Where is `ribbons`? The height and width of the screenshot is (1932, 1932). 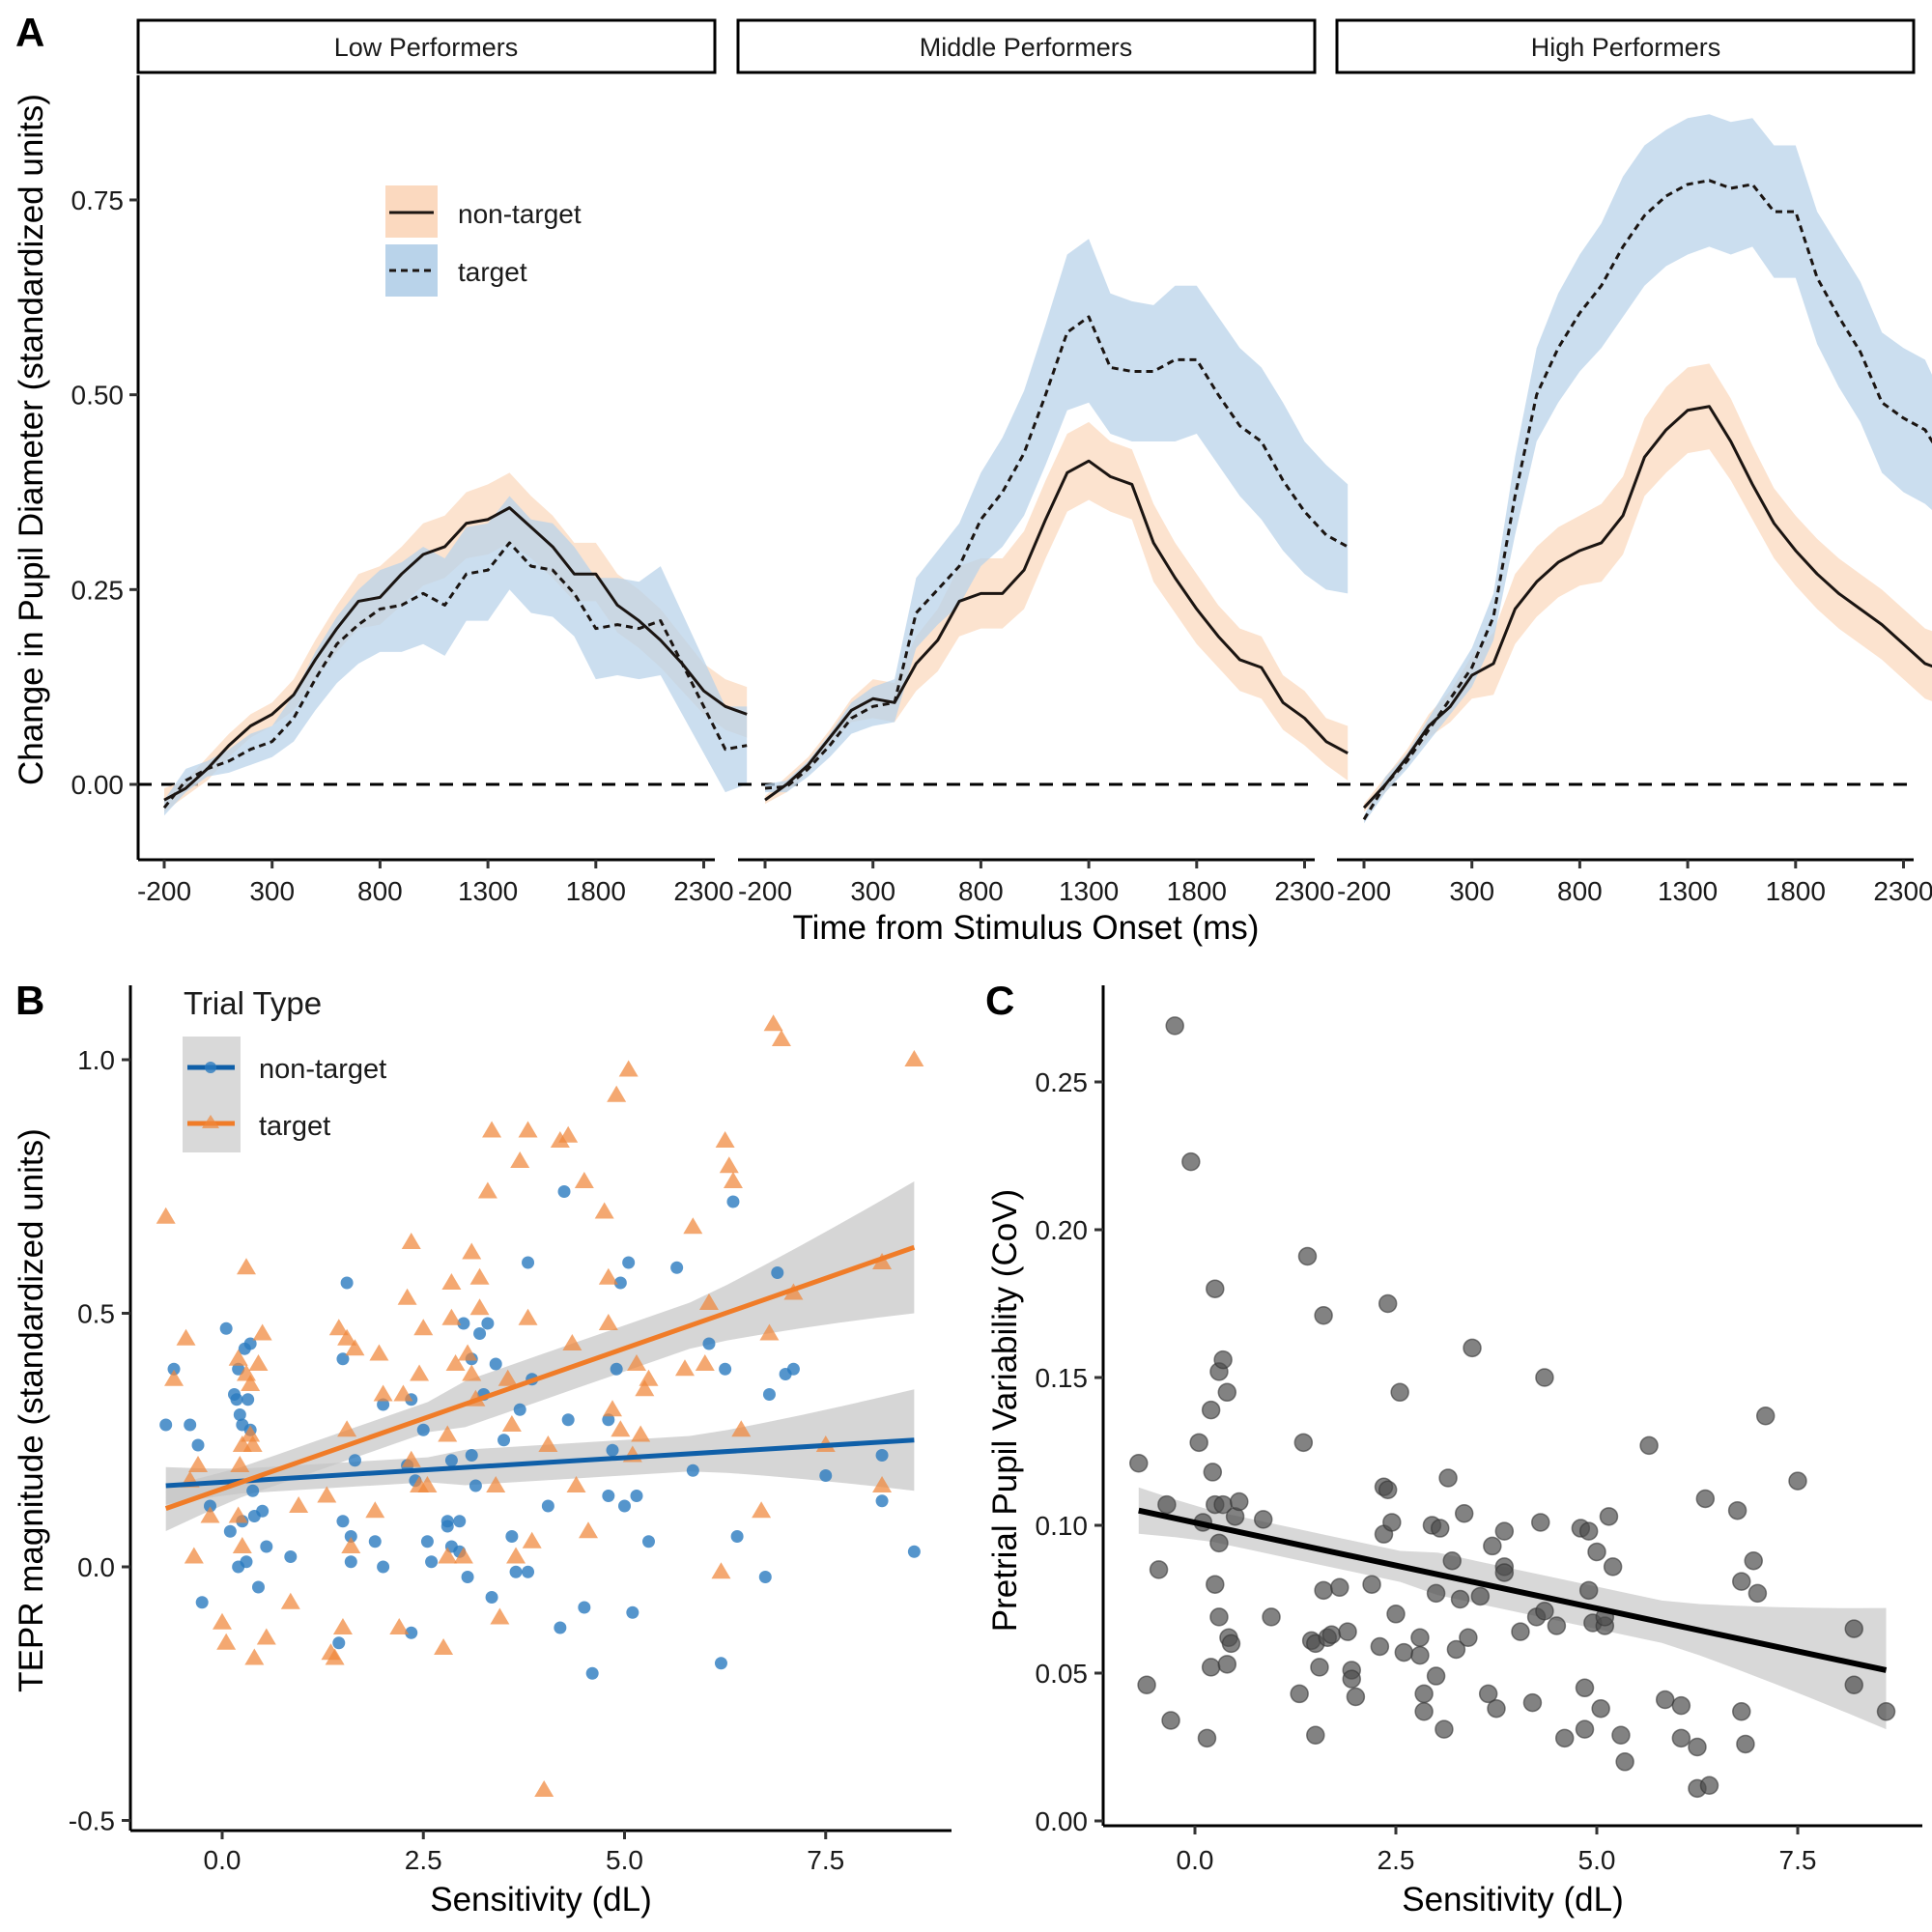 ribbons is located at coordinates (443, 644).